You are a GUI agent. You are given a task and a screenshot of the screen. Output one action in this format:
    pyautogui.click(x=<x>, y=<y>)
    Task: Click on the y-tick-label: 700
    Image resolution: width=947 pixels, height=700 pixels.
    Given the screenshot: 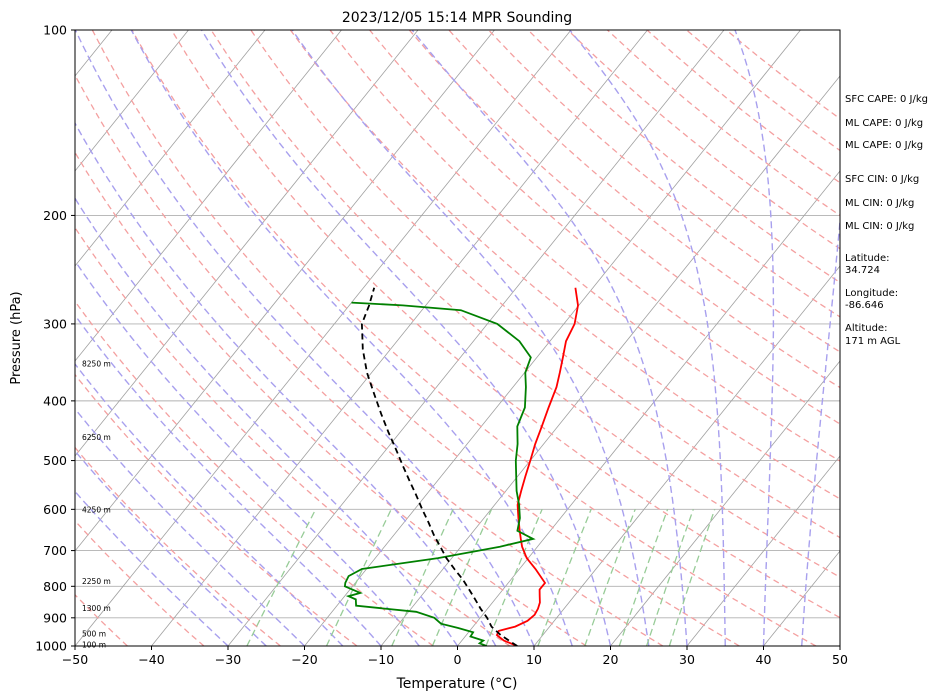 What is the action you would take?
    pyautogui.click(x=55, y=550)
    